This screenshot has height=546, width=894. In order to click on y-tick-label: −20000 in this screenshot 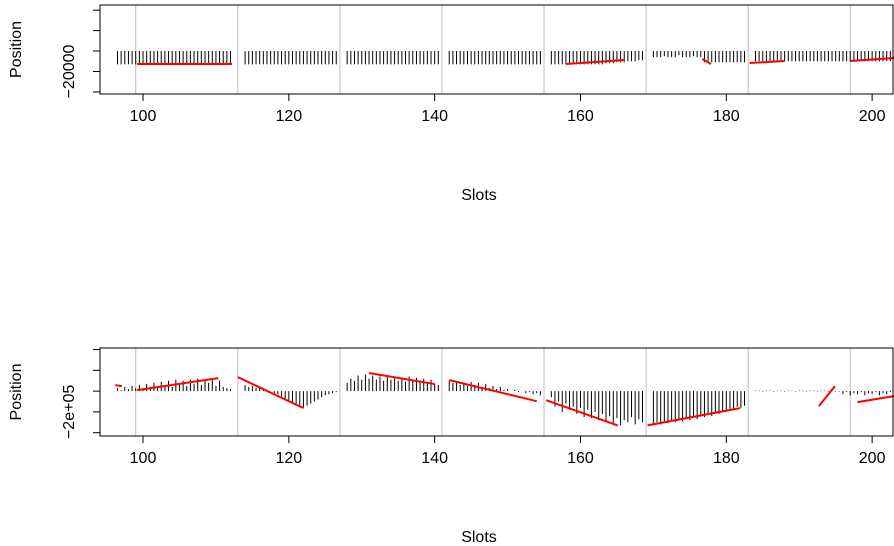, I will do `click(69, 71)`.